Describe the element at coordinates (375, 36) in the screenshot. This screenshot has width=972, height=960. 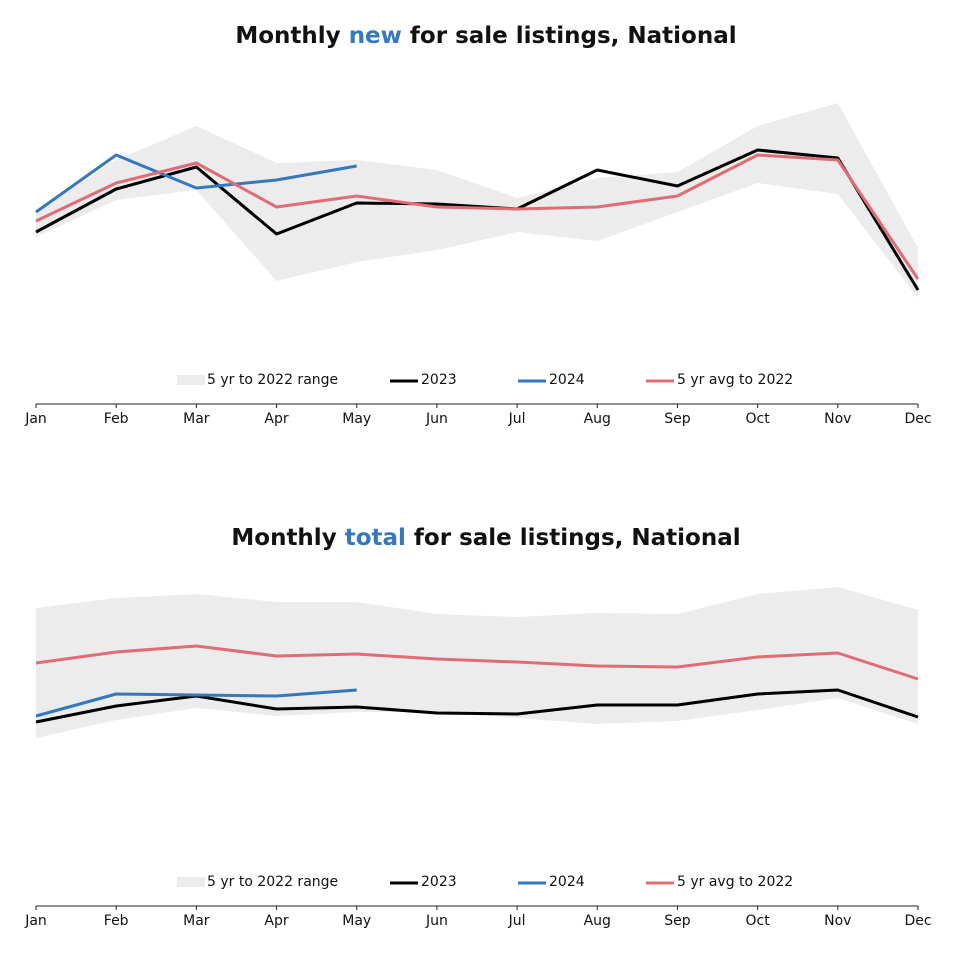
I see `title-part: new` at that location.